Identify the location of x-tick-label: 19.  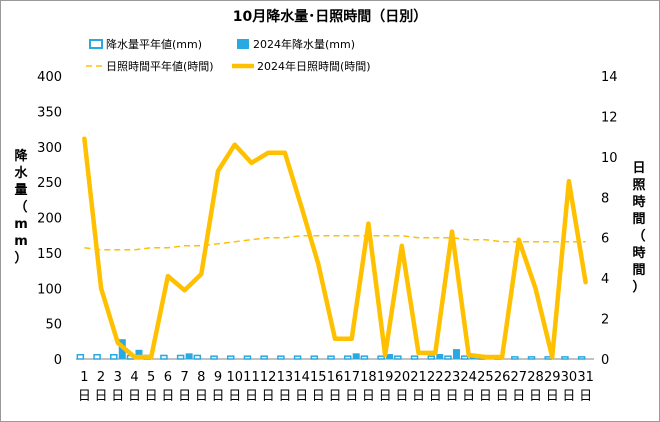
(385, 377).